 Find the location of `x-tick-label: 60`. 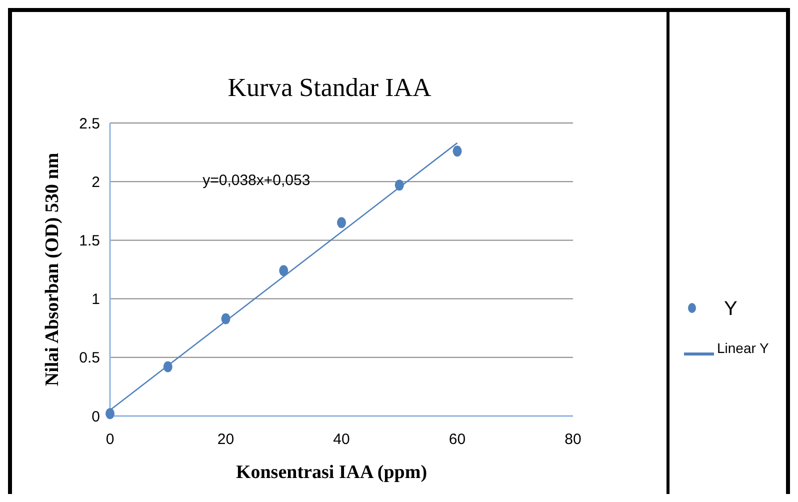

x-tick-label: 60 is located at coordinates (457, 439).